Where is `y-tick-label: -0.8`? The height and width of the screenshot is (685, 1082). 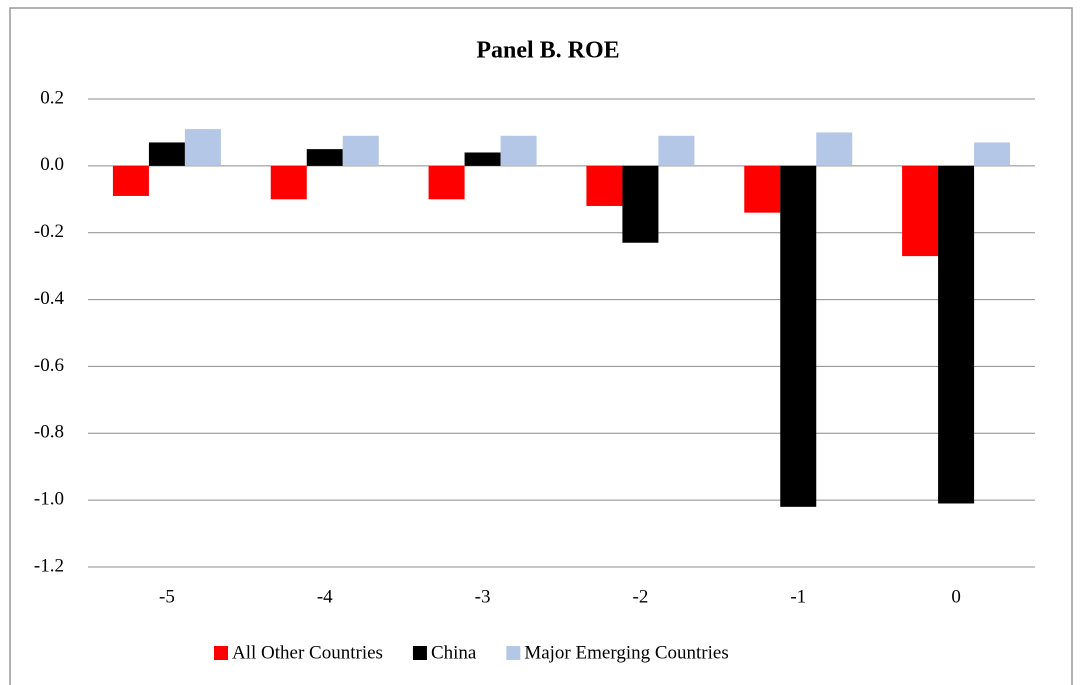 y-tick-label: -0.8 is located at coordinates (49, 432).